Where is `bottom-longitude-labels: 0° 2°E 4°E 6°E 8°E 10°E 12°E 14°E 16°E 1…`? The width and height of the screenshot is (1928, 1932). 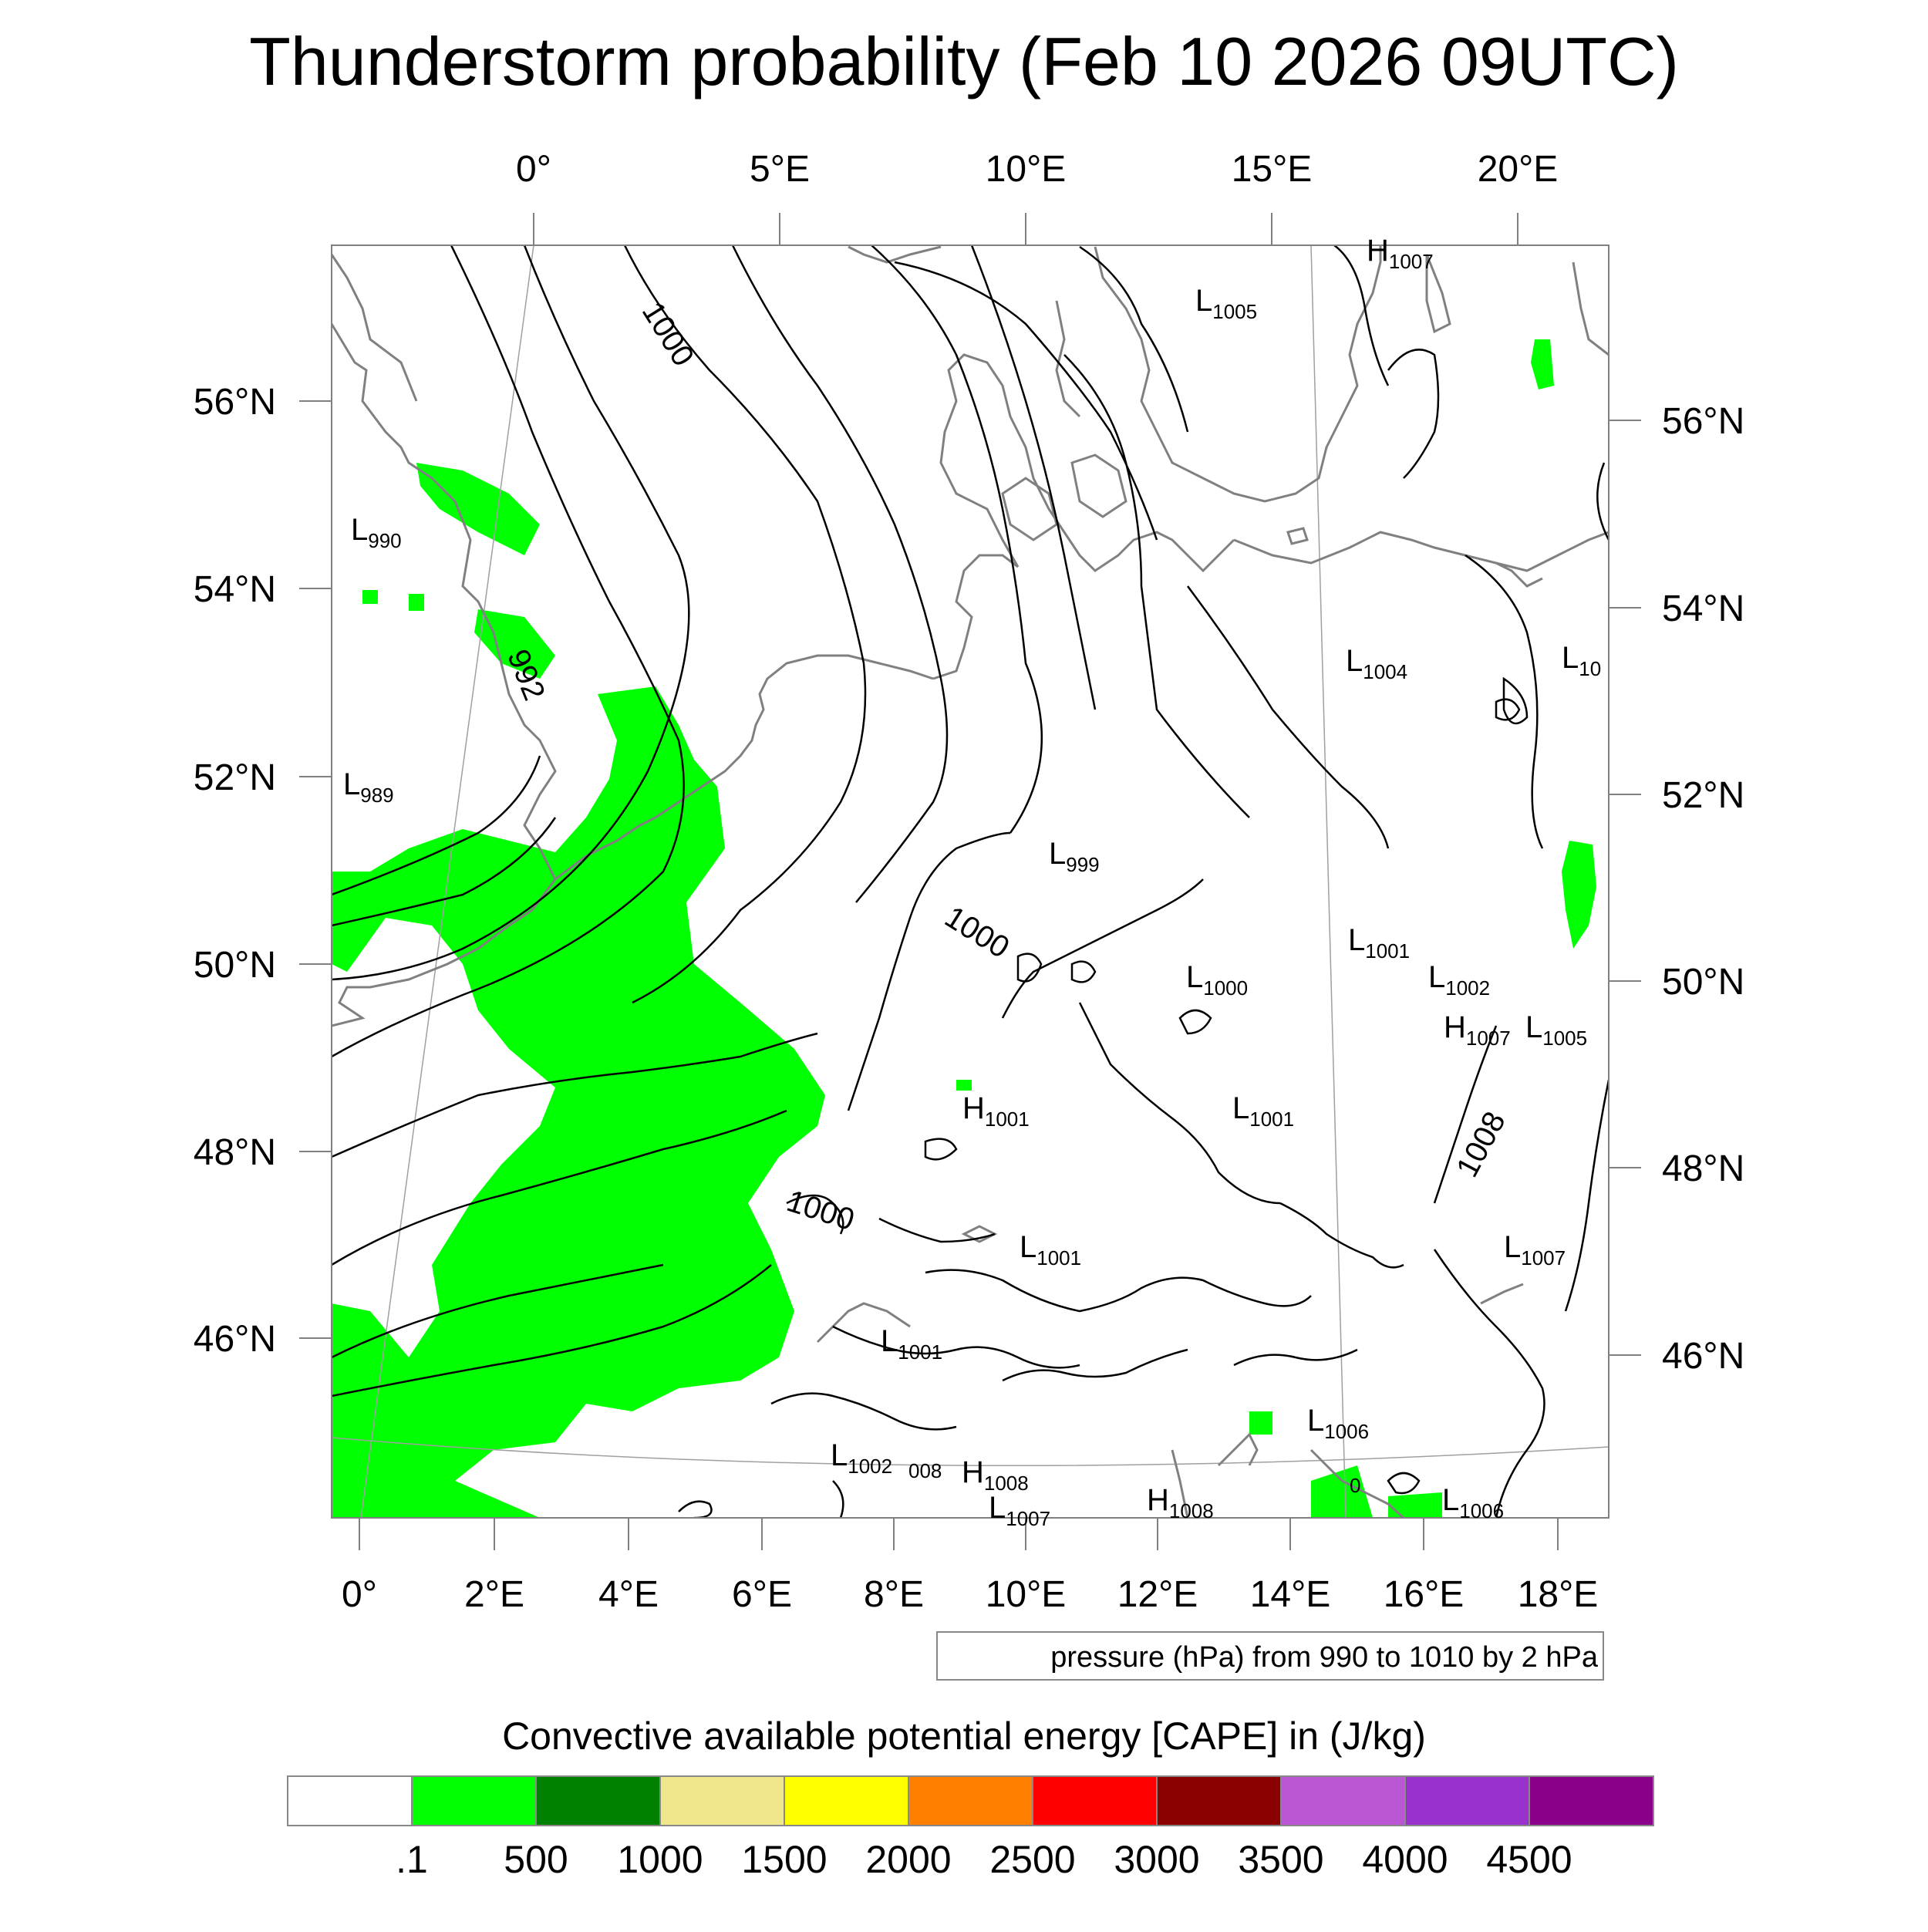
bottom-longitude-labels: 0° 2°E 4°E 6°E 8°E 10°E 12°E 14°E 16°E 1… is located at coordinates (970, 1594).